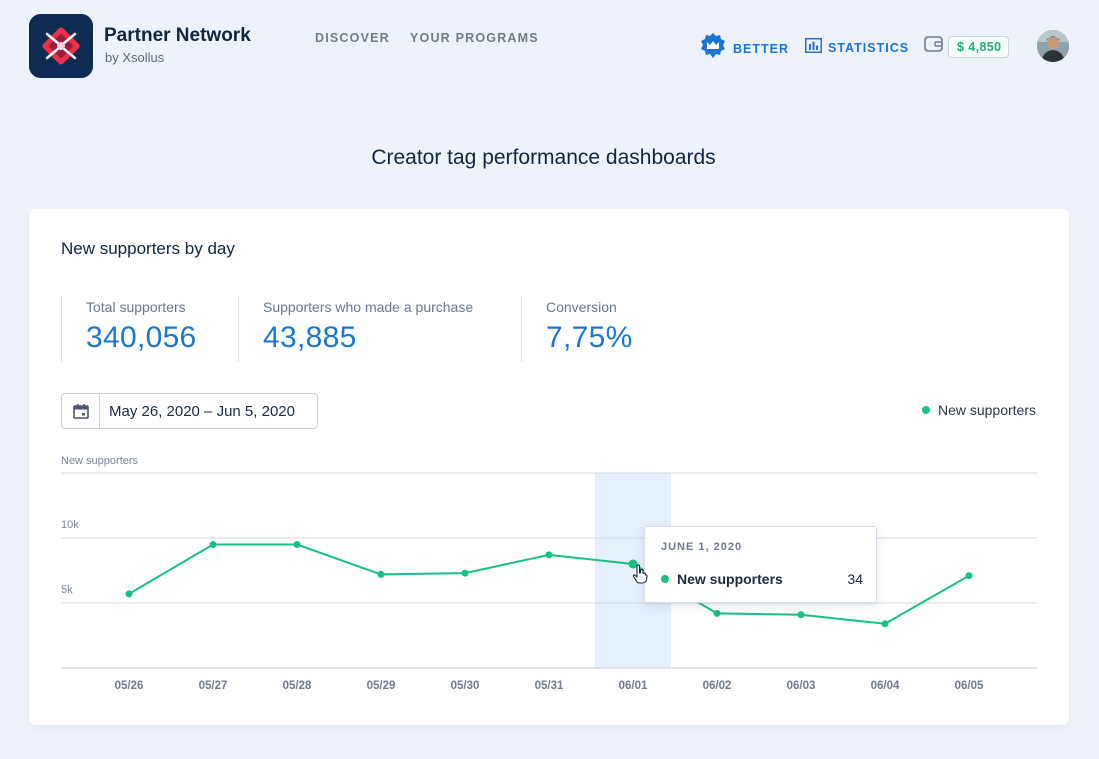  I want to click on crown-badge-icon, so click(713, 48).